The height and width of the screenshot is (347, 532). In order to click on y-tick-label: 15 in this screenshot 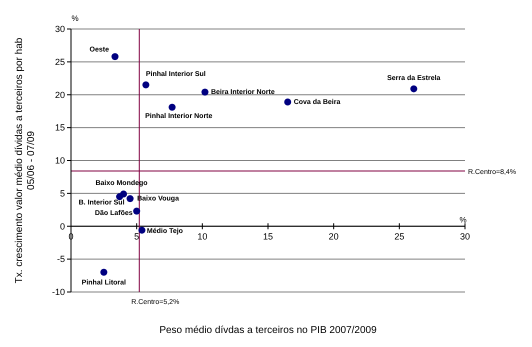, I will do `click(59, 127)`.